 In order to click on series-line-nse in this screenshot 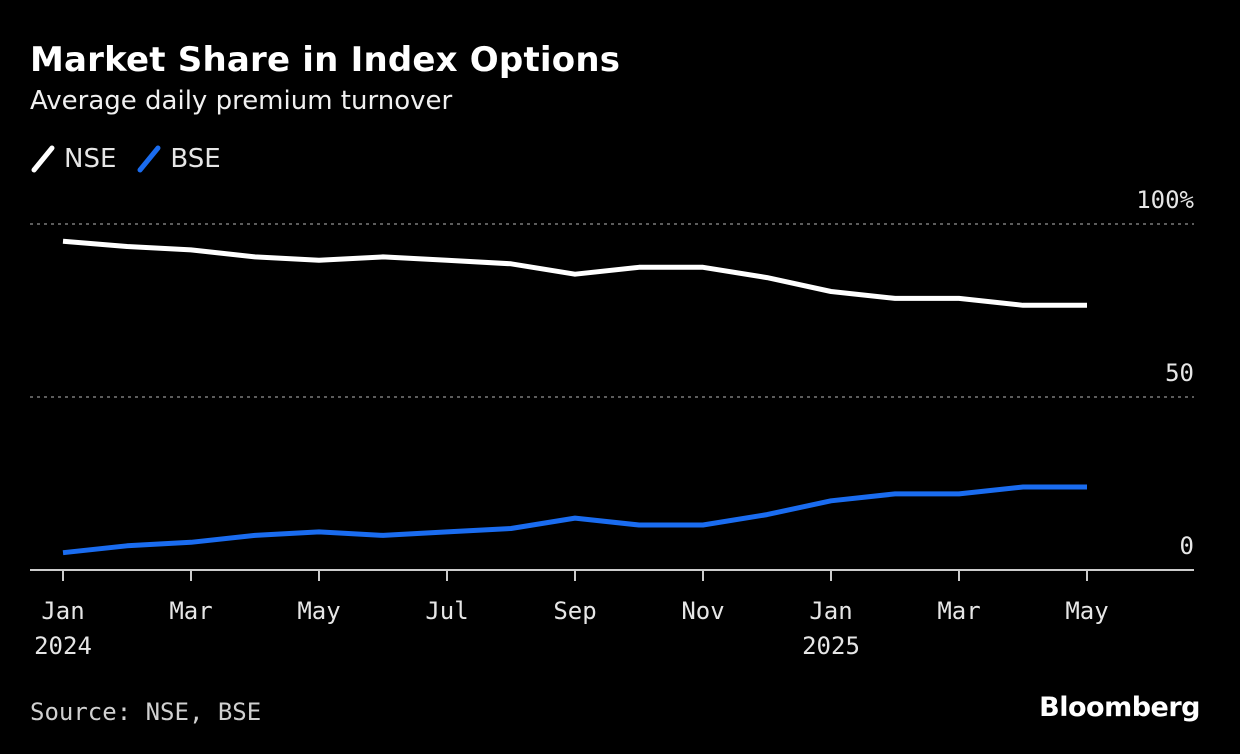, I will do `click(574, 273)`.